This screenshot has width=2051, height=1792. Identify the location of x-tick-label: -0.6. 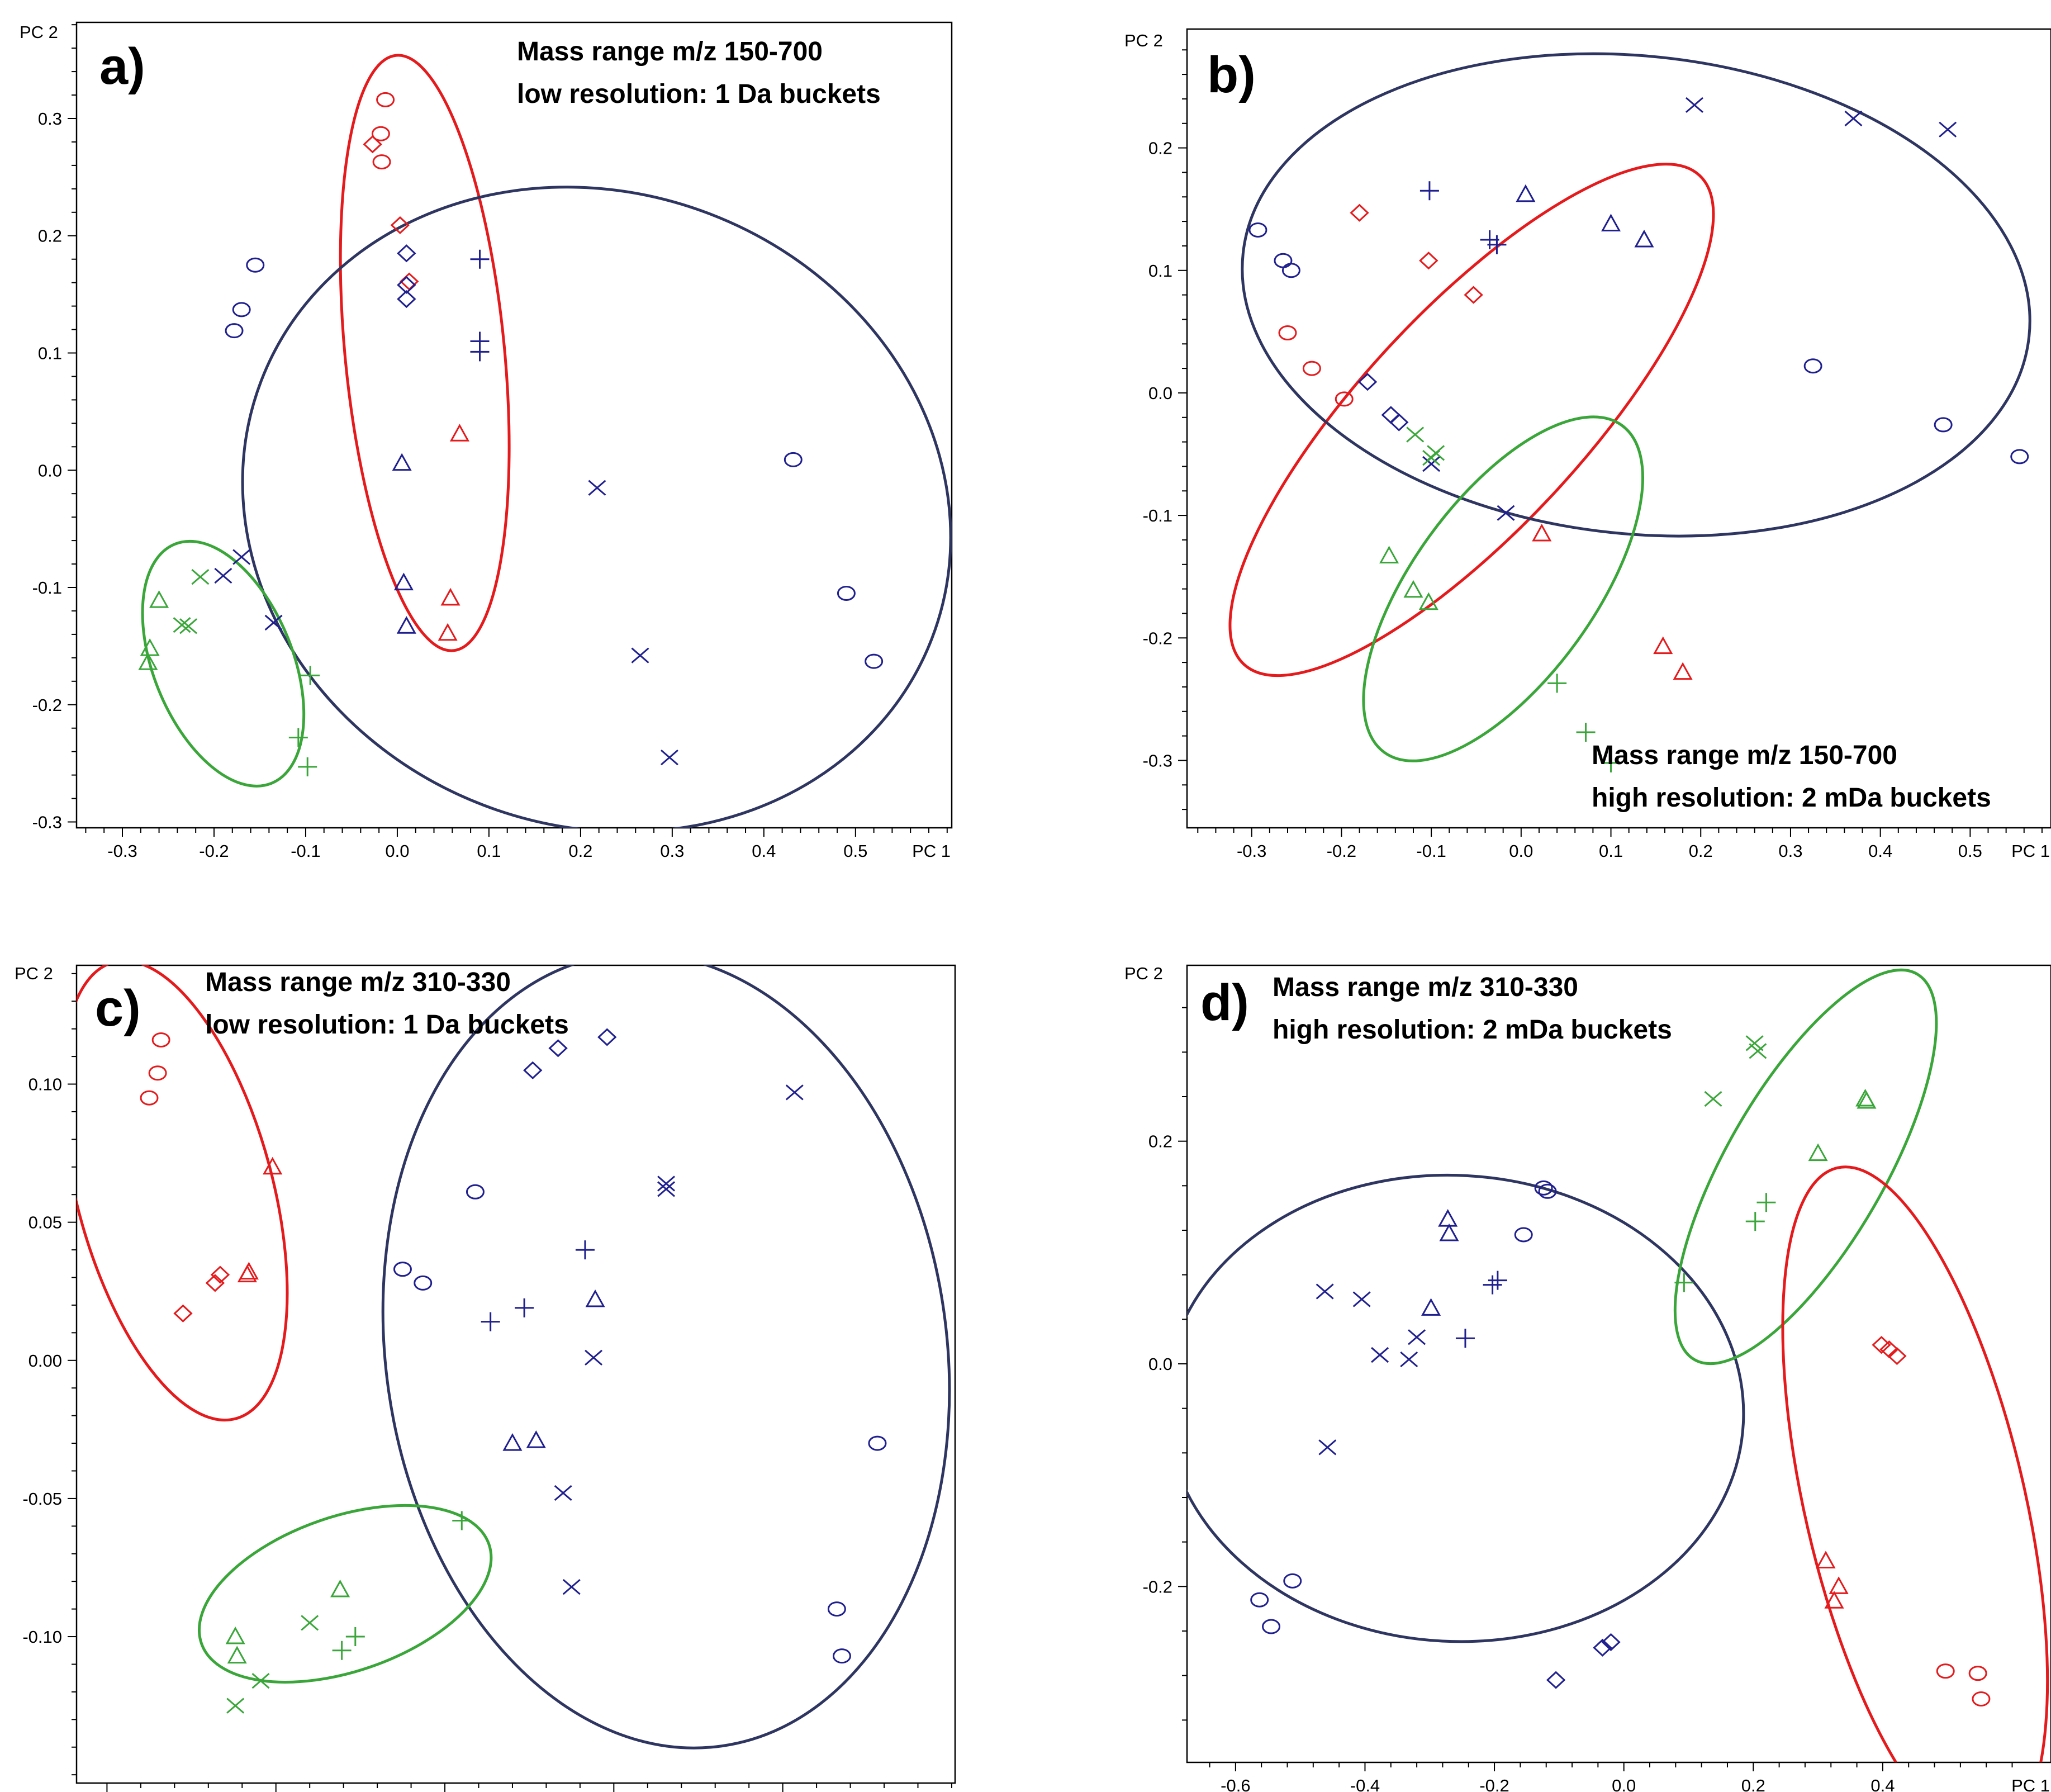
(1235, 1784).